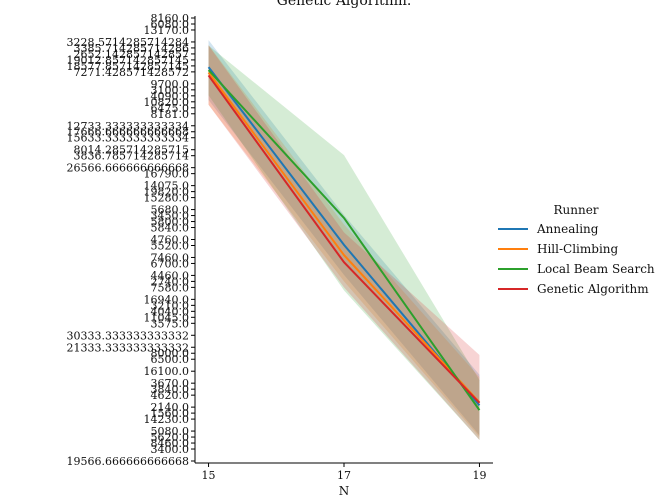  I want to click on y-tick-label: 7460.0, so click(170, 257).